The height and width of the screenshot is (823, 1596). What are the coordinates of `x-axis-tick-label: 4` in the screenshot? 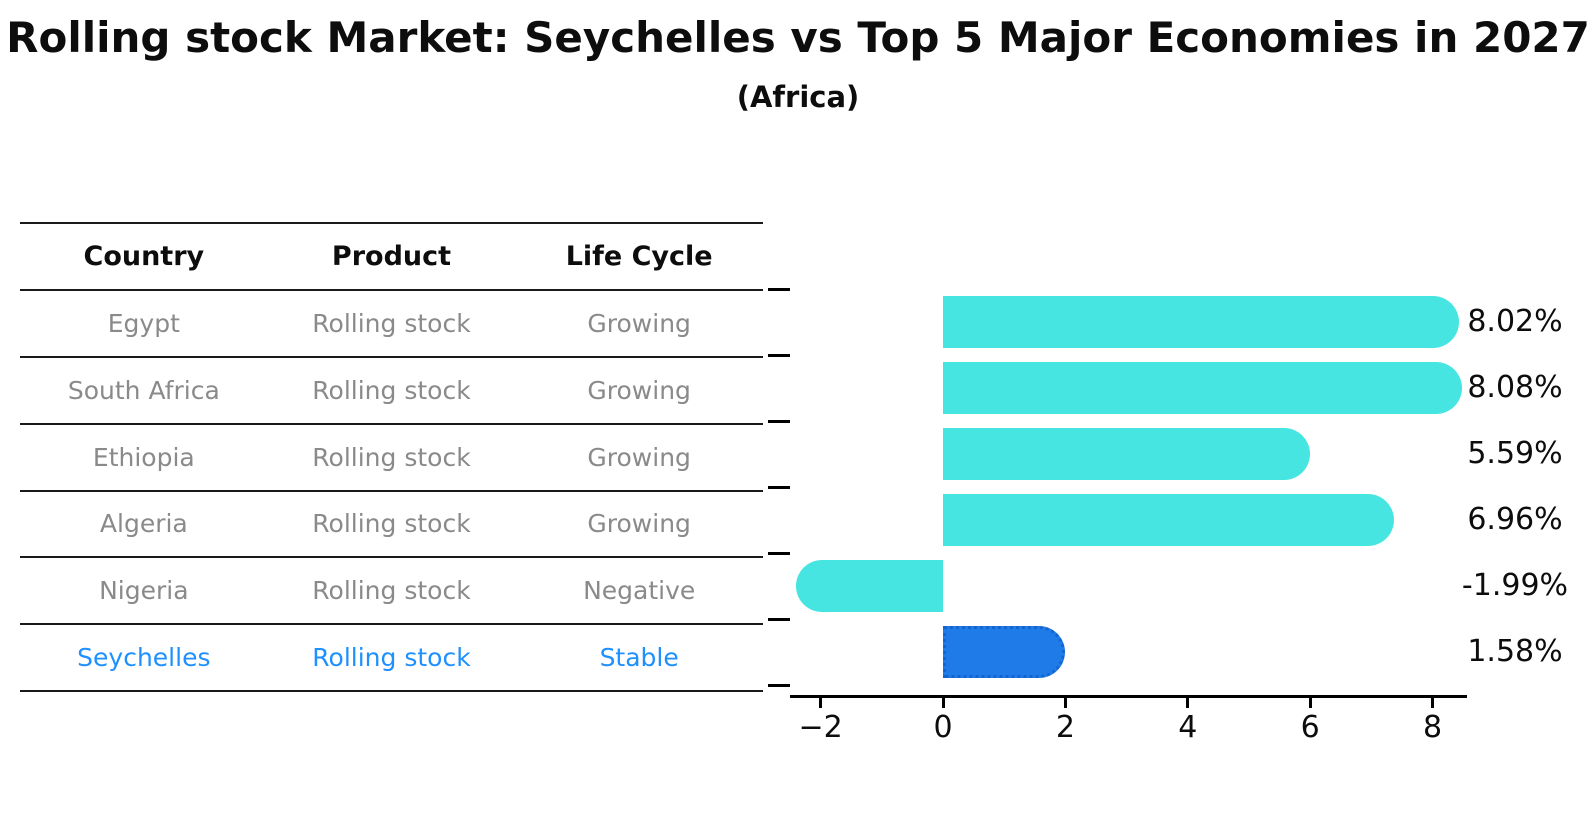 It's located at (1188, 727).